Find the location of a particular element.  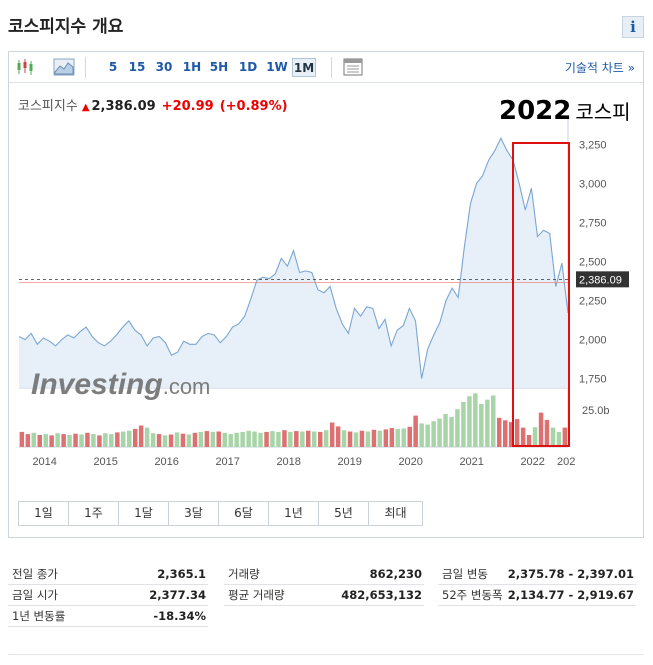

annotation-year: 2022 is located at coordinates (535, 111).